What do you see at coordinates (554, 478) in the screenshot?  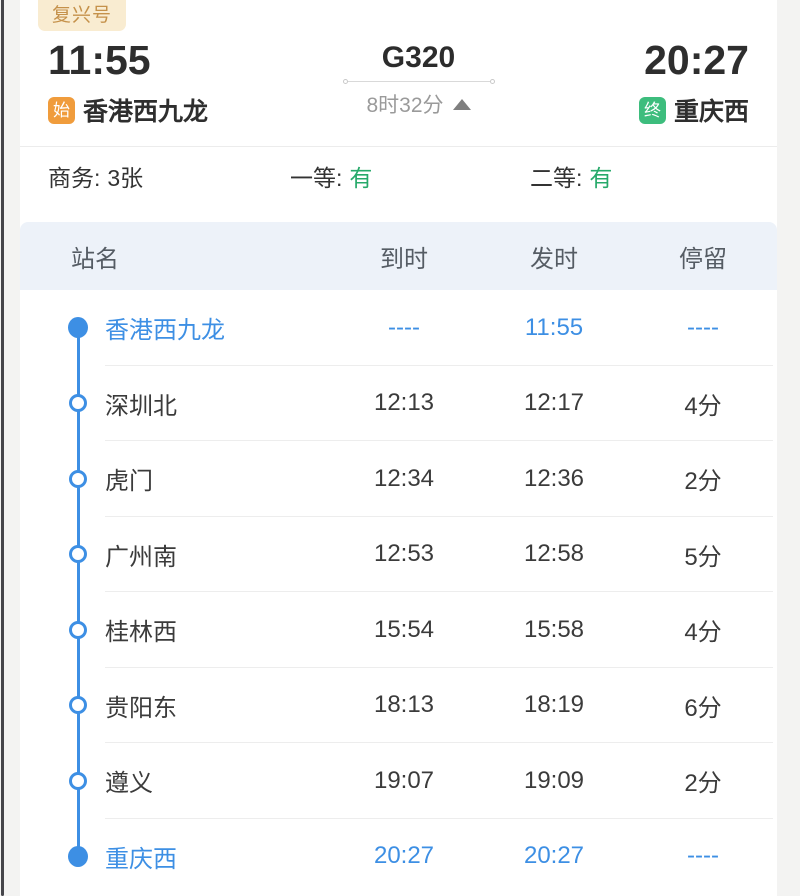 I see `departure-time-cell: 12:36` at bounding box center [554, 478].